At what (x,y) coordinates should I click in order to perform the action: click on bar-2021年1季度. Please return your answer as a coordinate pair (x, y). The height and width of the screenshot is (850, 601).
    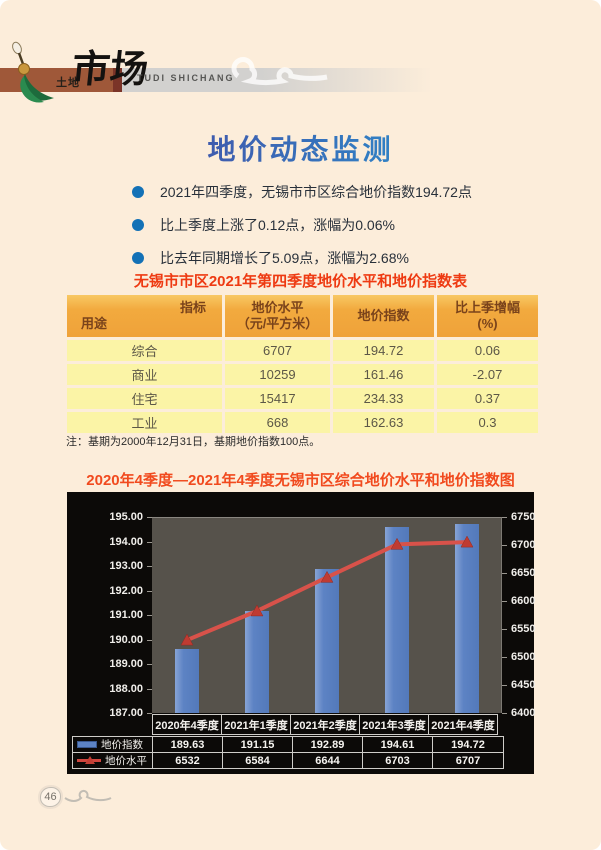
    Looking at the image, I should click on (257, 662).